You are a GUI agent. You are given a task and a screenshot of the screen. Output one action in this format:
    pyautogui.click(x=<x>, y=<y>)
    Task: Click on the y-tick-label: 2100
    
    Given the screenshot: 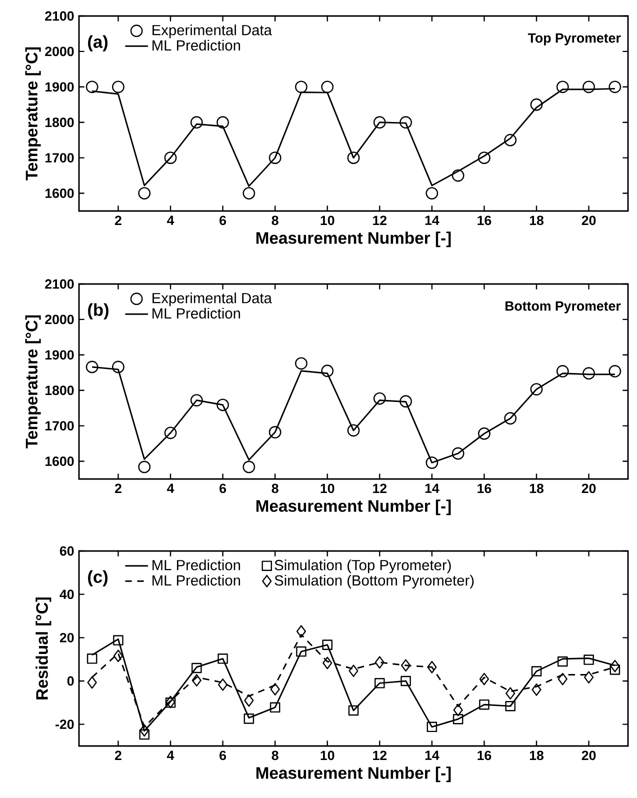 What is the action you would take?
    pyautogui.click(x=59, y=16)
    